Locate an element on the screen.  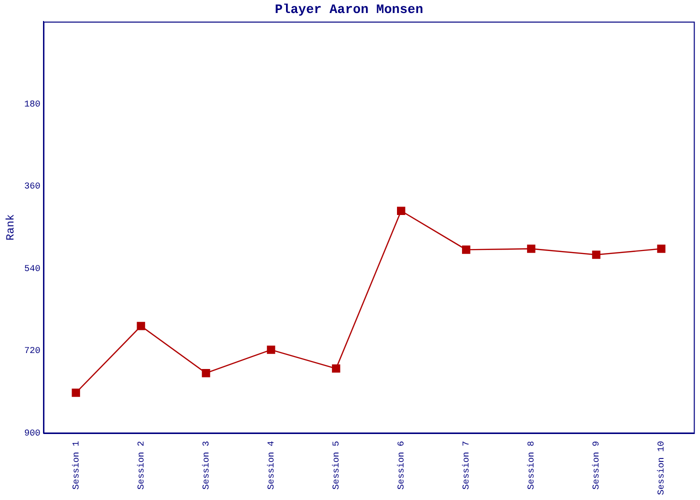
x-tick-label: Session 6 is located at coordinates (401, 465).